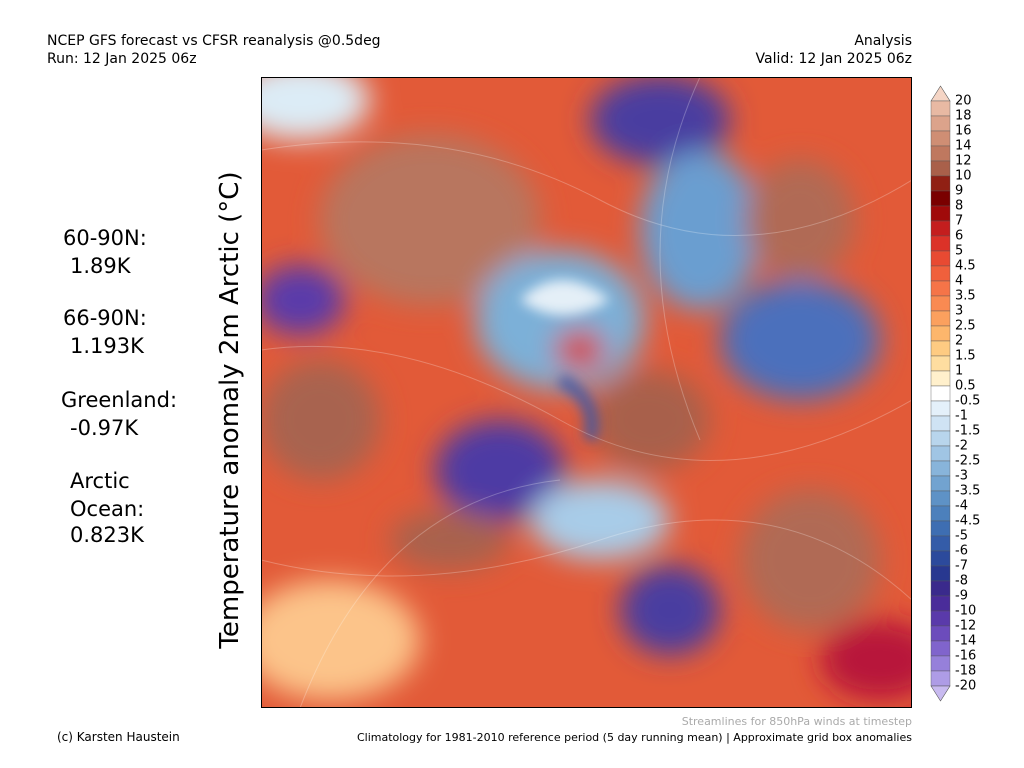  I want to click on colorbar-label: -3, so click(961, 476).